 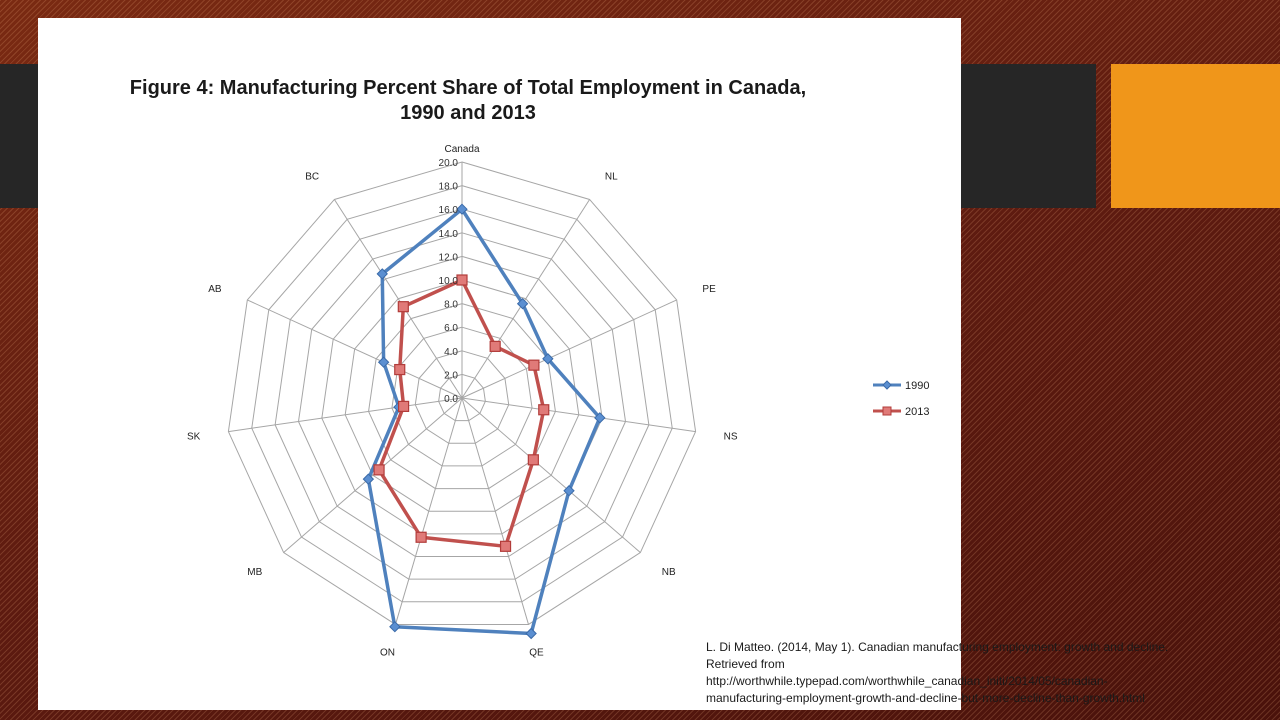 What do you see at coordinates (461, 149) in the screenshot?
I see `category-label: Canada` at bounding box center [461, 149].